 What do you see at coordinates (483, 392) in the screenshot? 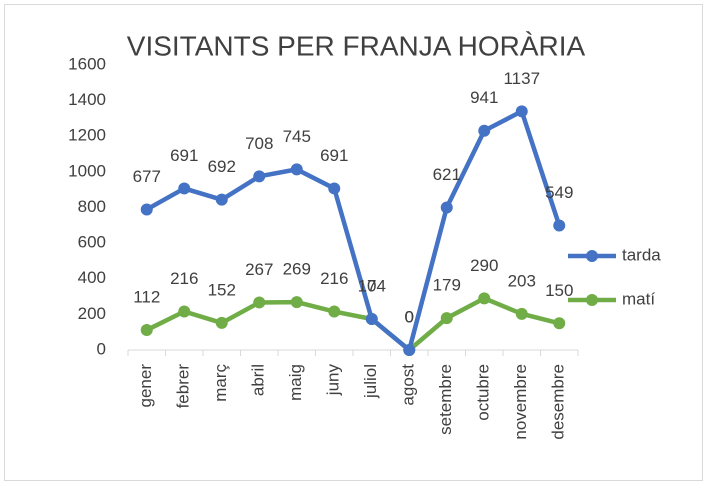
I see `x-tick-label: octubre` at bounding box center [483, 392].